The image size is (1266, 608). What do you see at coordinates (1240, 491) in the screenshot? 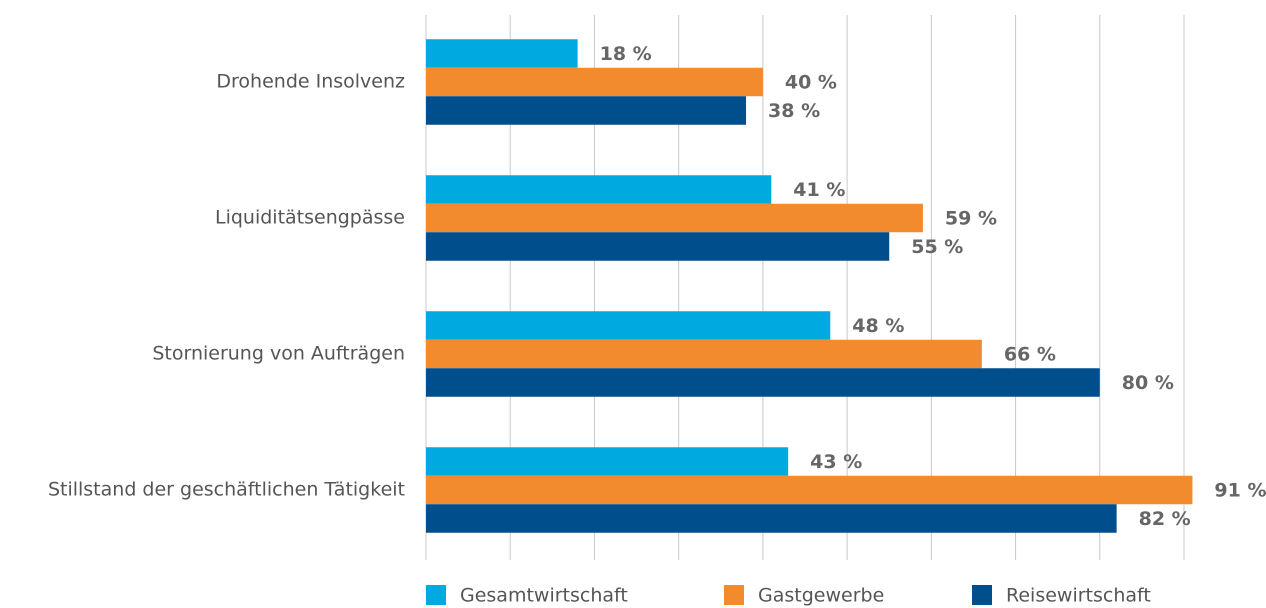
I see `value-label: 91 %` at bounding box center [1240, 491].